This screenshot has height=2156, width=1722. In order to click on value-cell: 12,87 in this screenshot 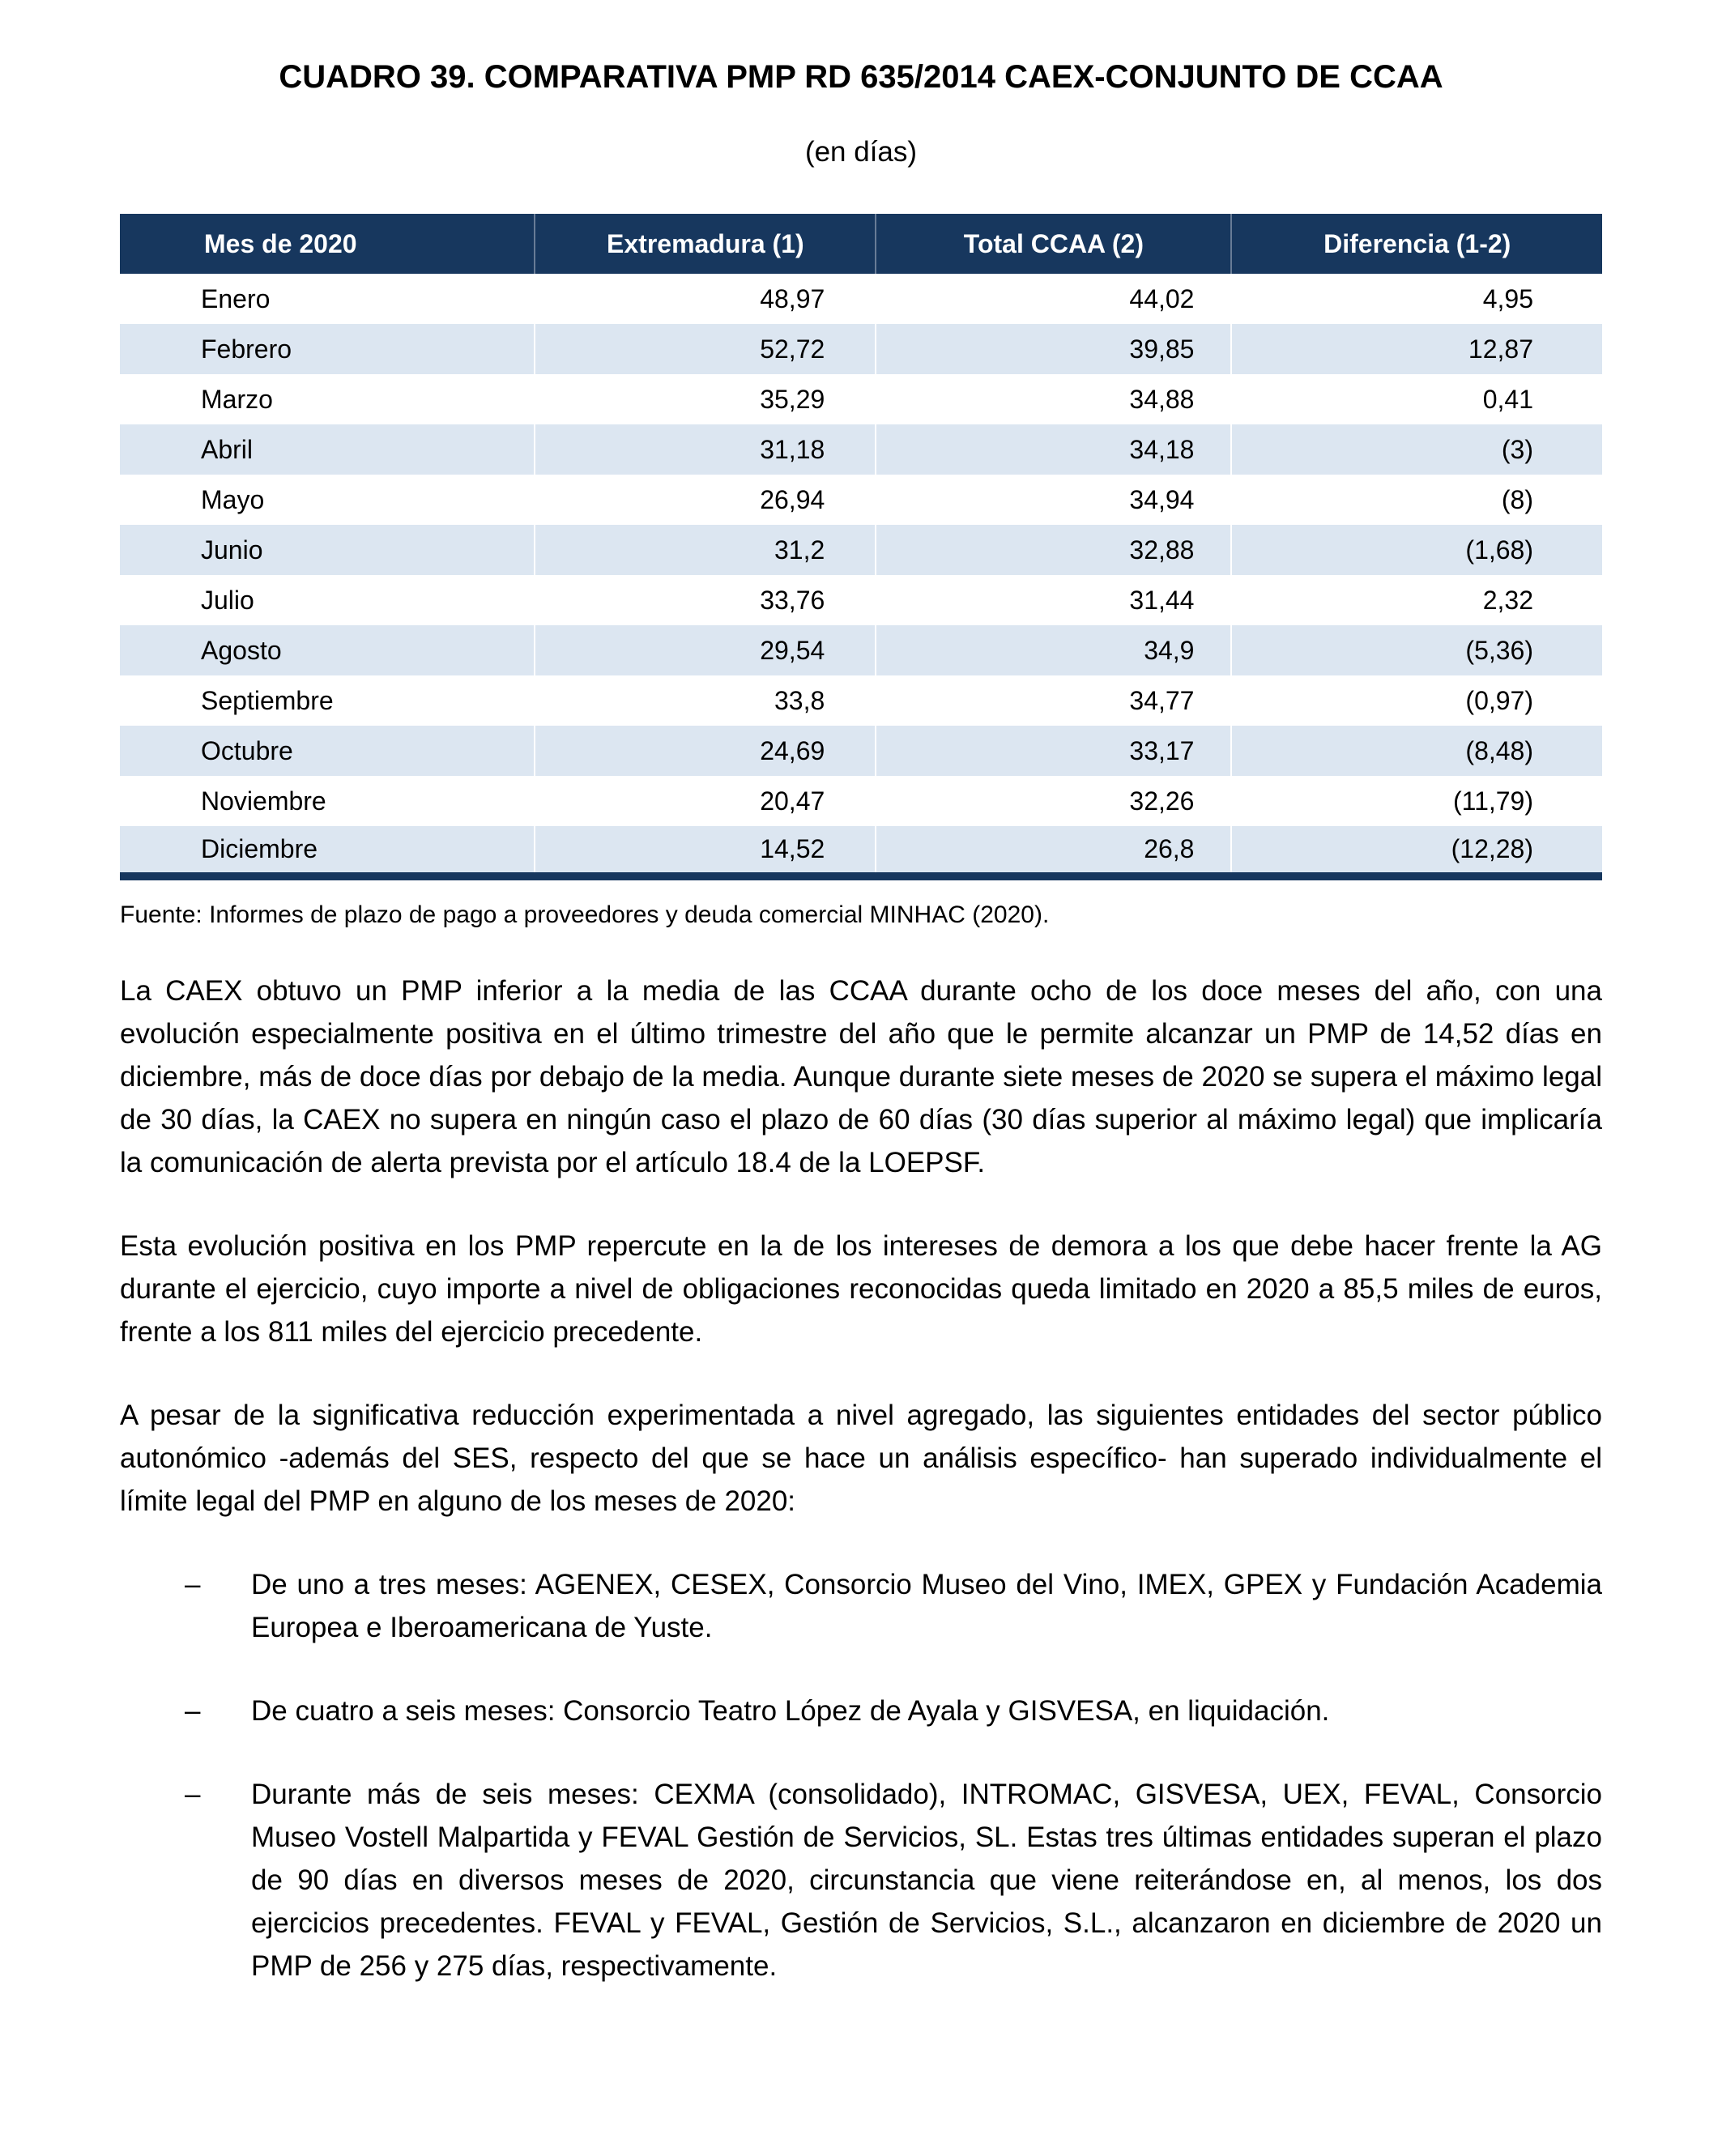, I will do `click(1416, 349)`.